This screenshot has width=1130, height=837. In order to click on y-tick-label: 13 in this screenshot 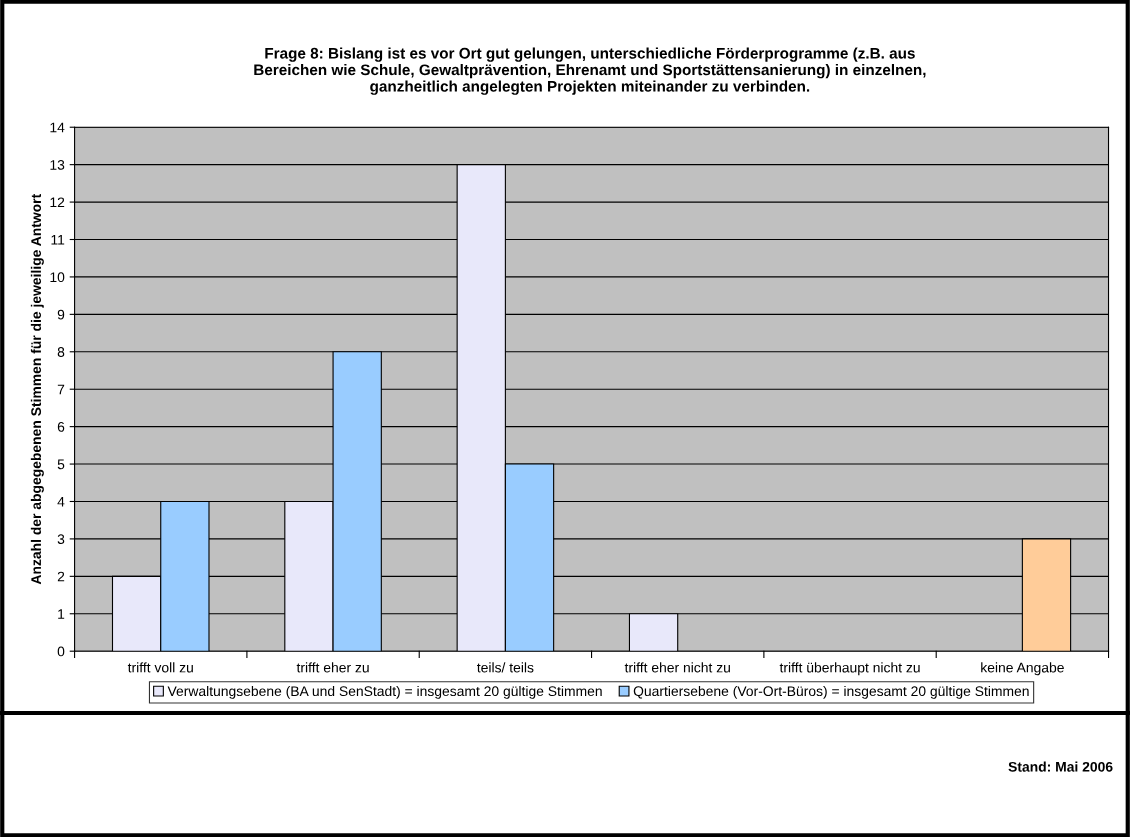, I will do `click(57, 164)`.